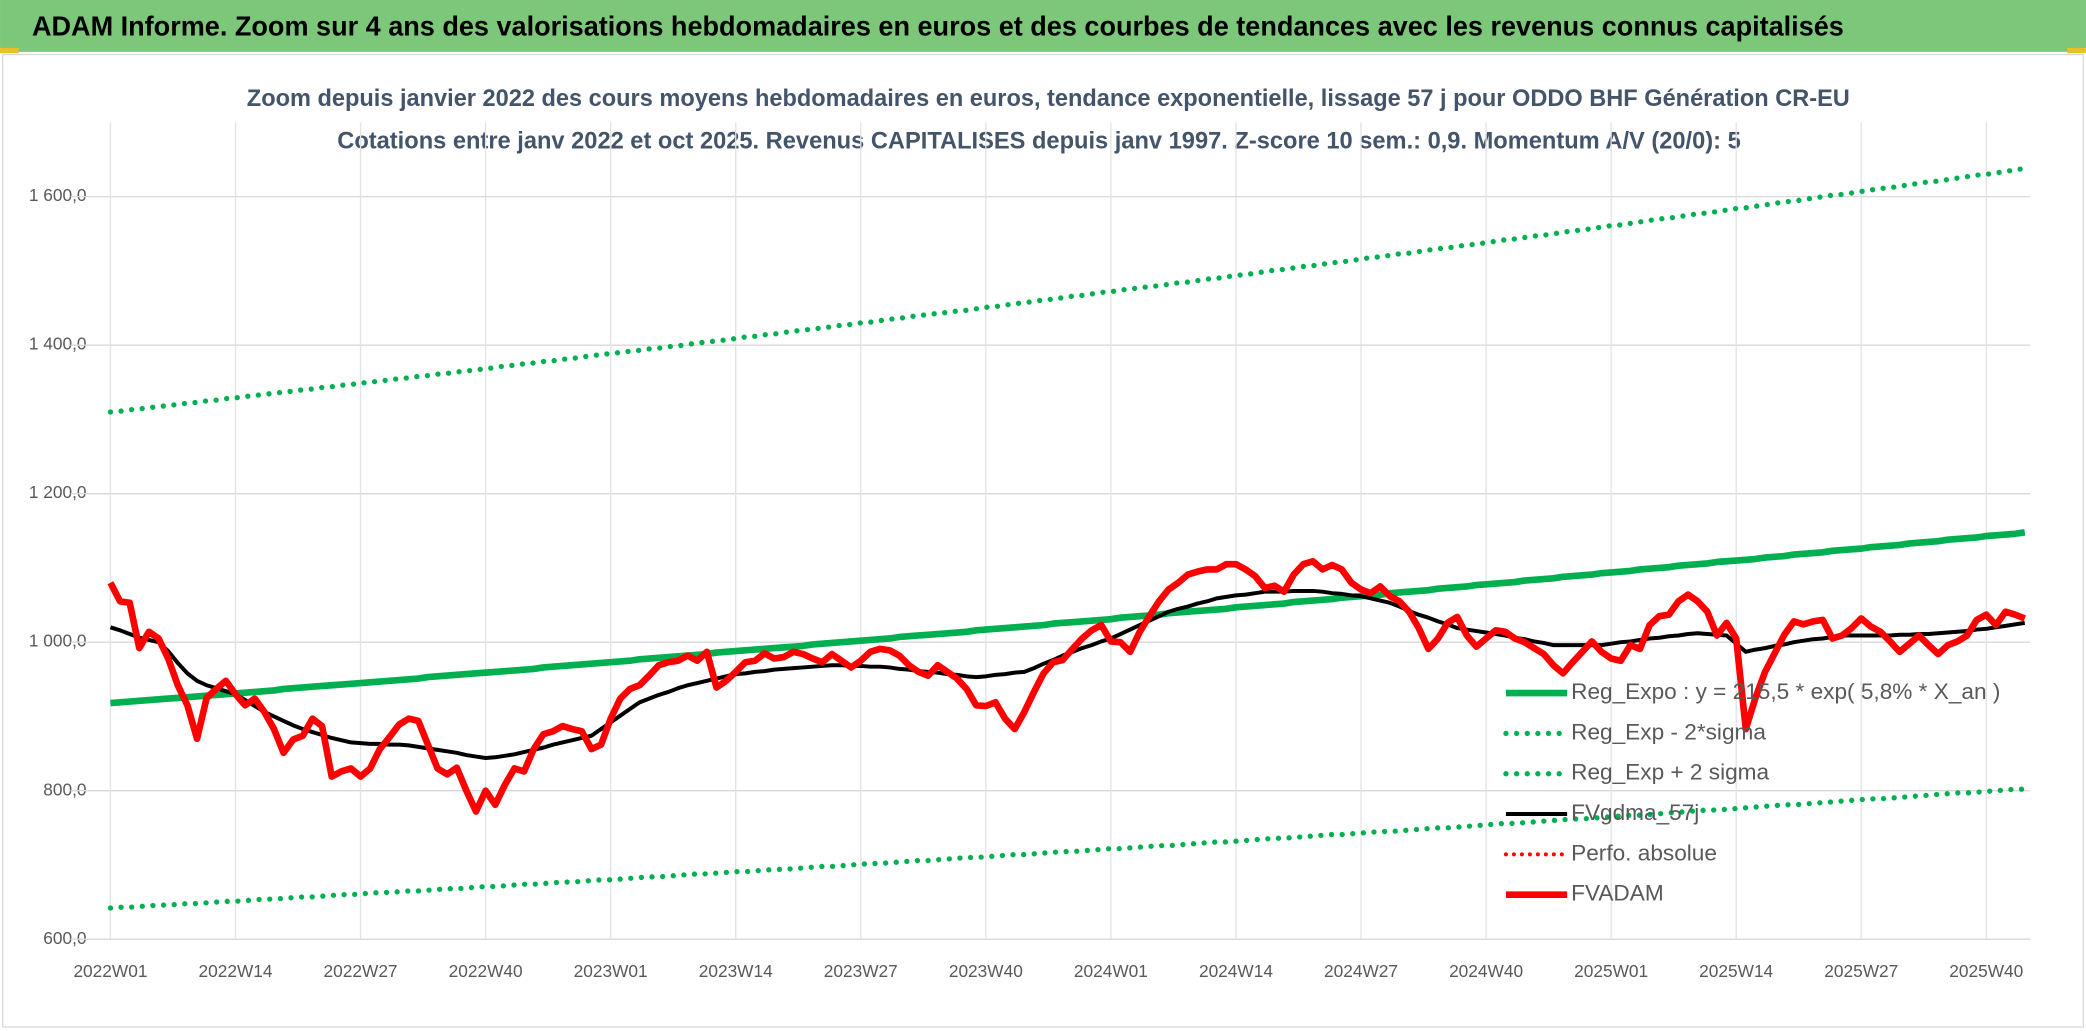  What do you see at coordinates (736, 971) in the screenshot?
I see `x-tick-label: 2023W14` at bounding box center [736, 971].